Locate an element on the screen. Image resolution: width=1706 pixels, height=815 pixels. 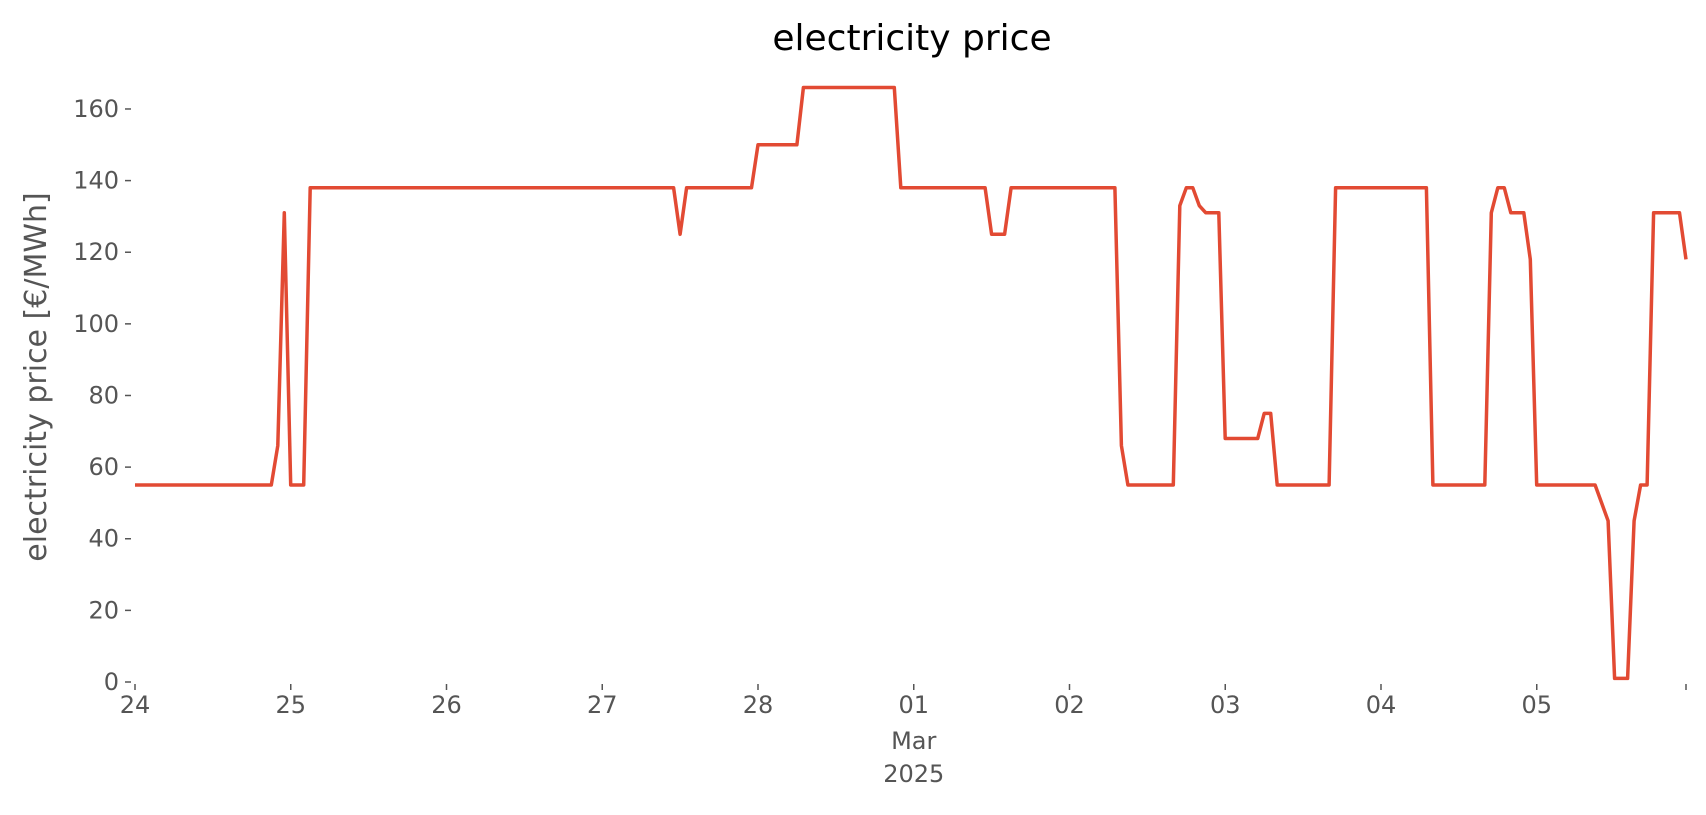
x-tick-label: 03 is located at coordinates (1225, 705).